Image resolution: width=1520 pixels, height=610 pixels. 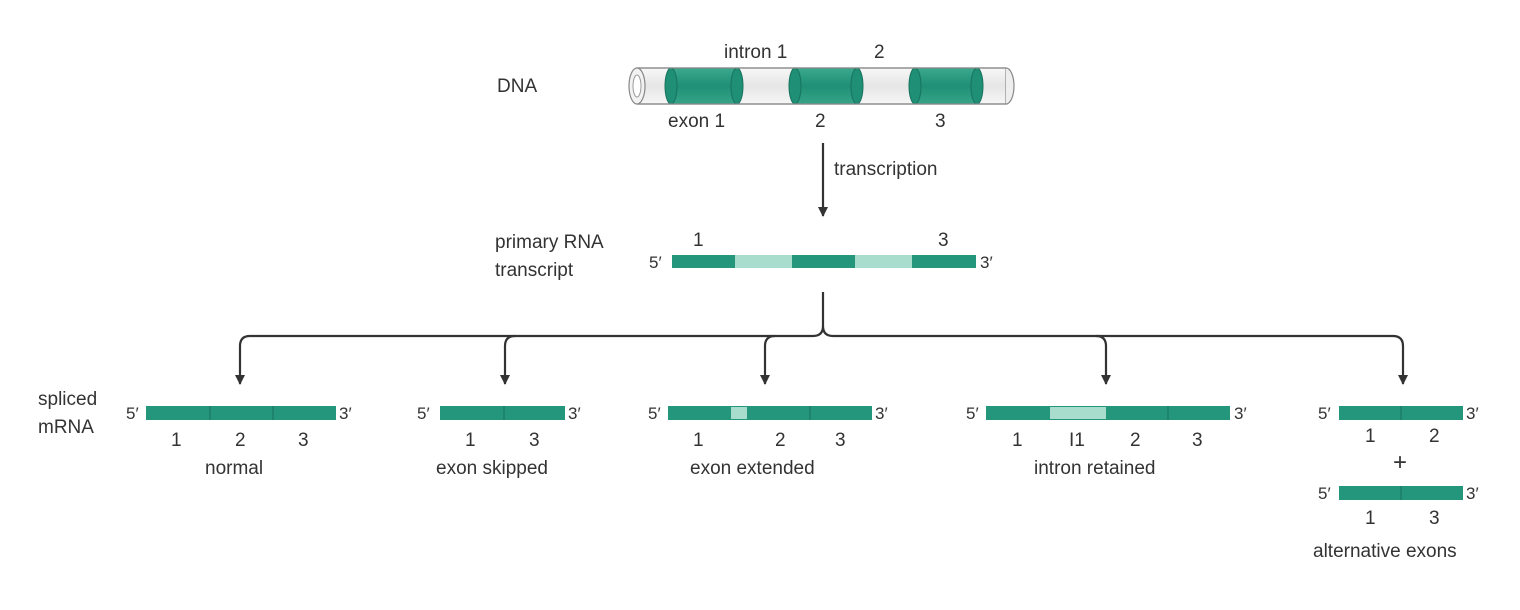 What do you see at coordinates (1324, 493) in the screenshot?
I see `v5b-five-prime: 5′` at bounding box center [1324, 493].